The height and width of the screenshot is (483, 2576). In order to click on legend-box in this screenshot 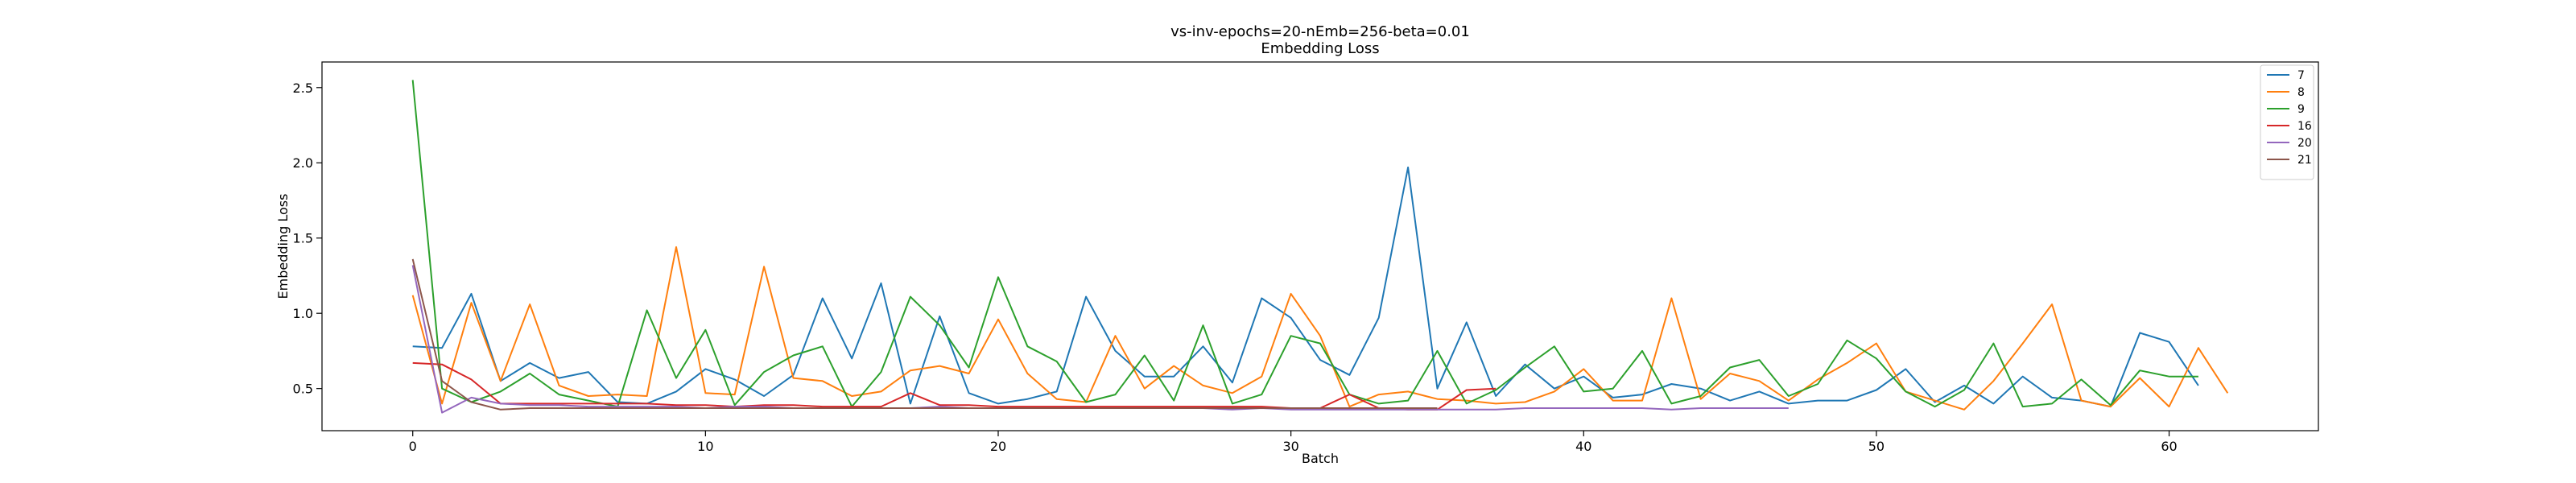, I will do `click(2287, 122)`.